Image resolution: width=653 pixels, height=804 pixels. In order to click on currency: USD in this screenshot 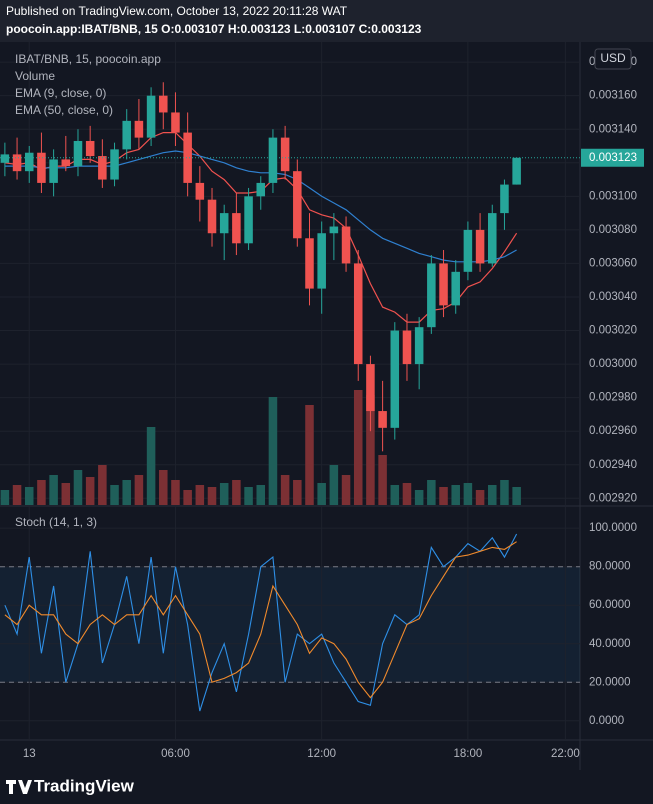, I will do `click(613, 58)`.